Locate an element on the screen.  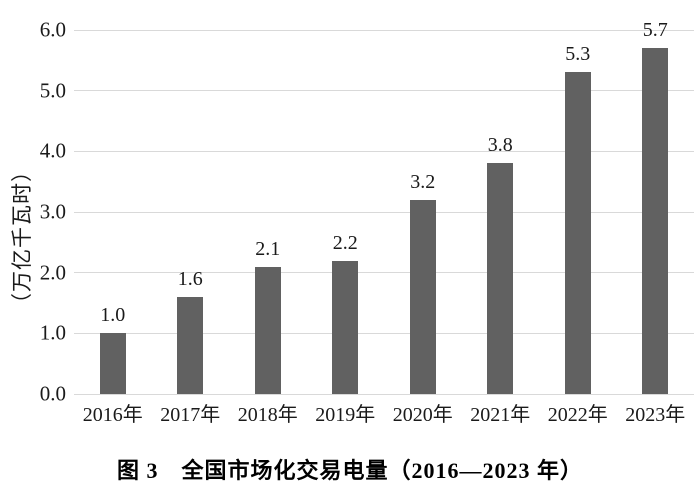
bar-value-label: 5.3 is located at coordinates (578, 54).